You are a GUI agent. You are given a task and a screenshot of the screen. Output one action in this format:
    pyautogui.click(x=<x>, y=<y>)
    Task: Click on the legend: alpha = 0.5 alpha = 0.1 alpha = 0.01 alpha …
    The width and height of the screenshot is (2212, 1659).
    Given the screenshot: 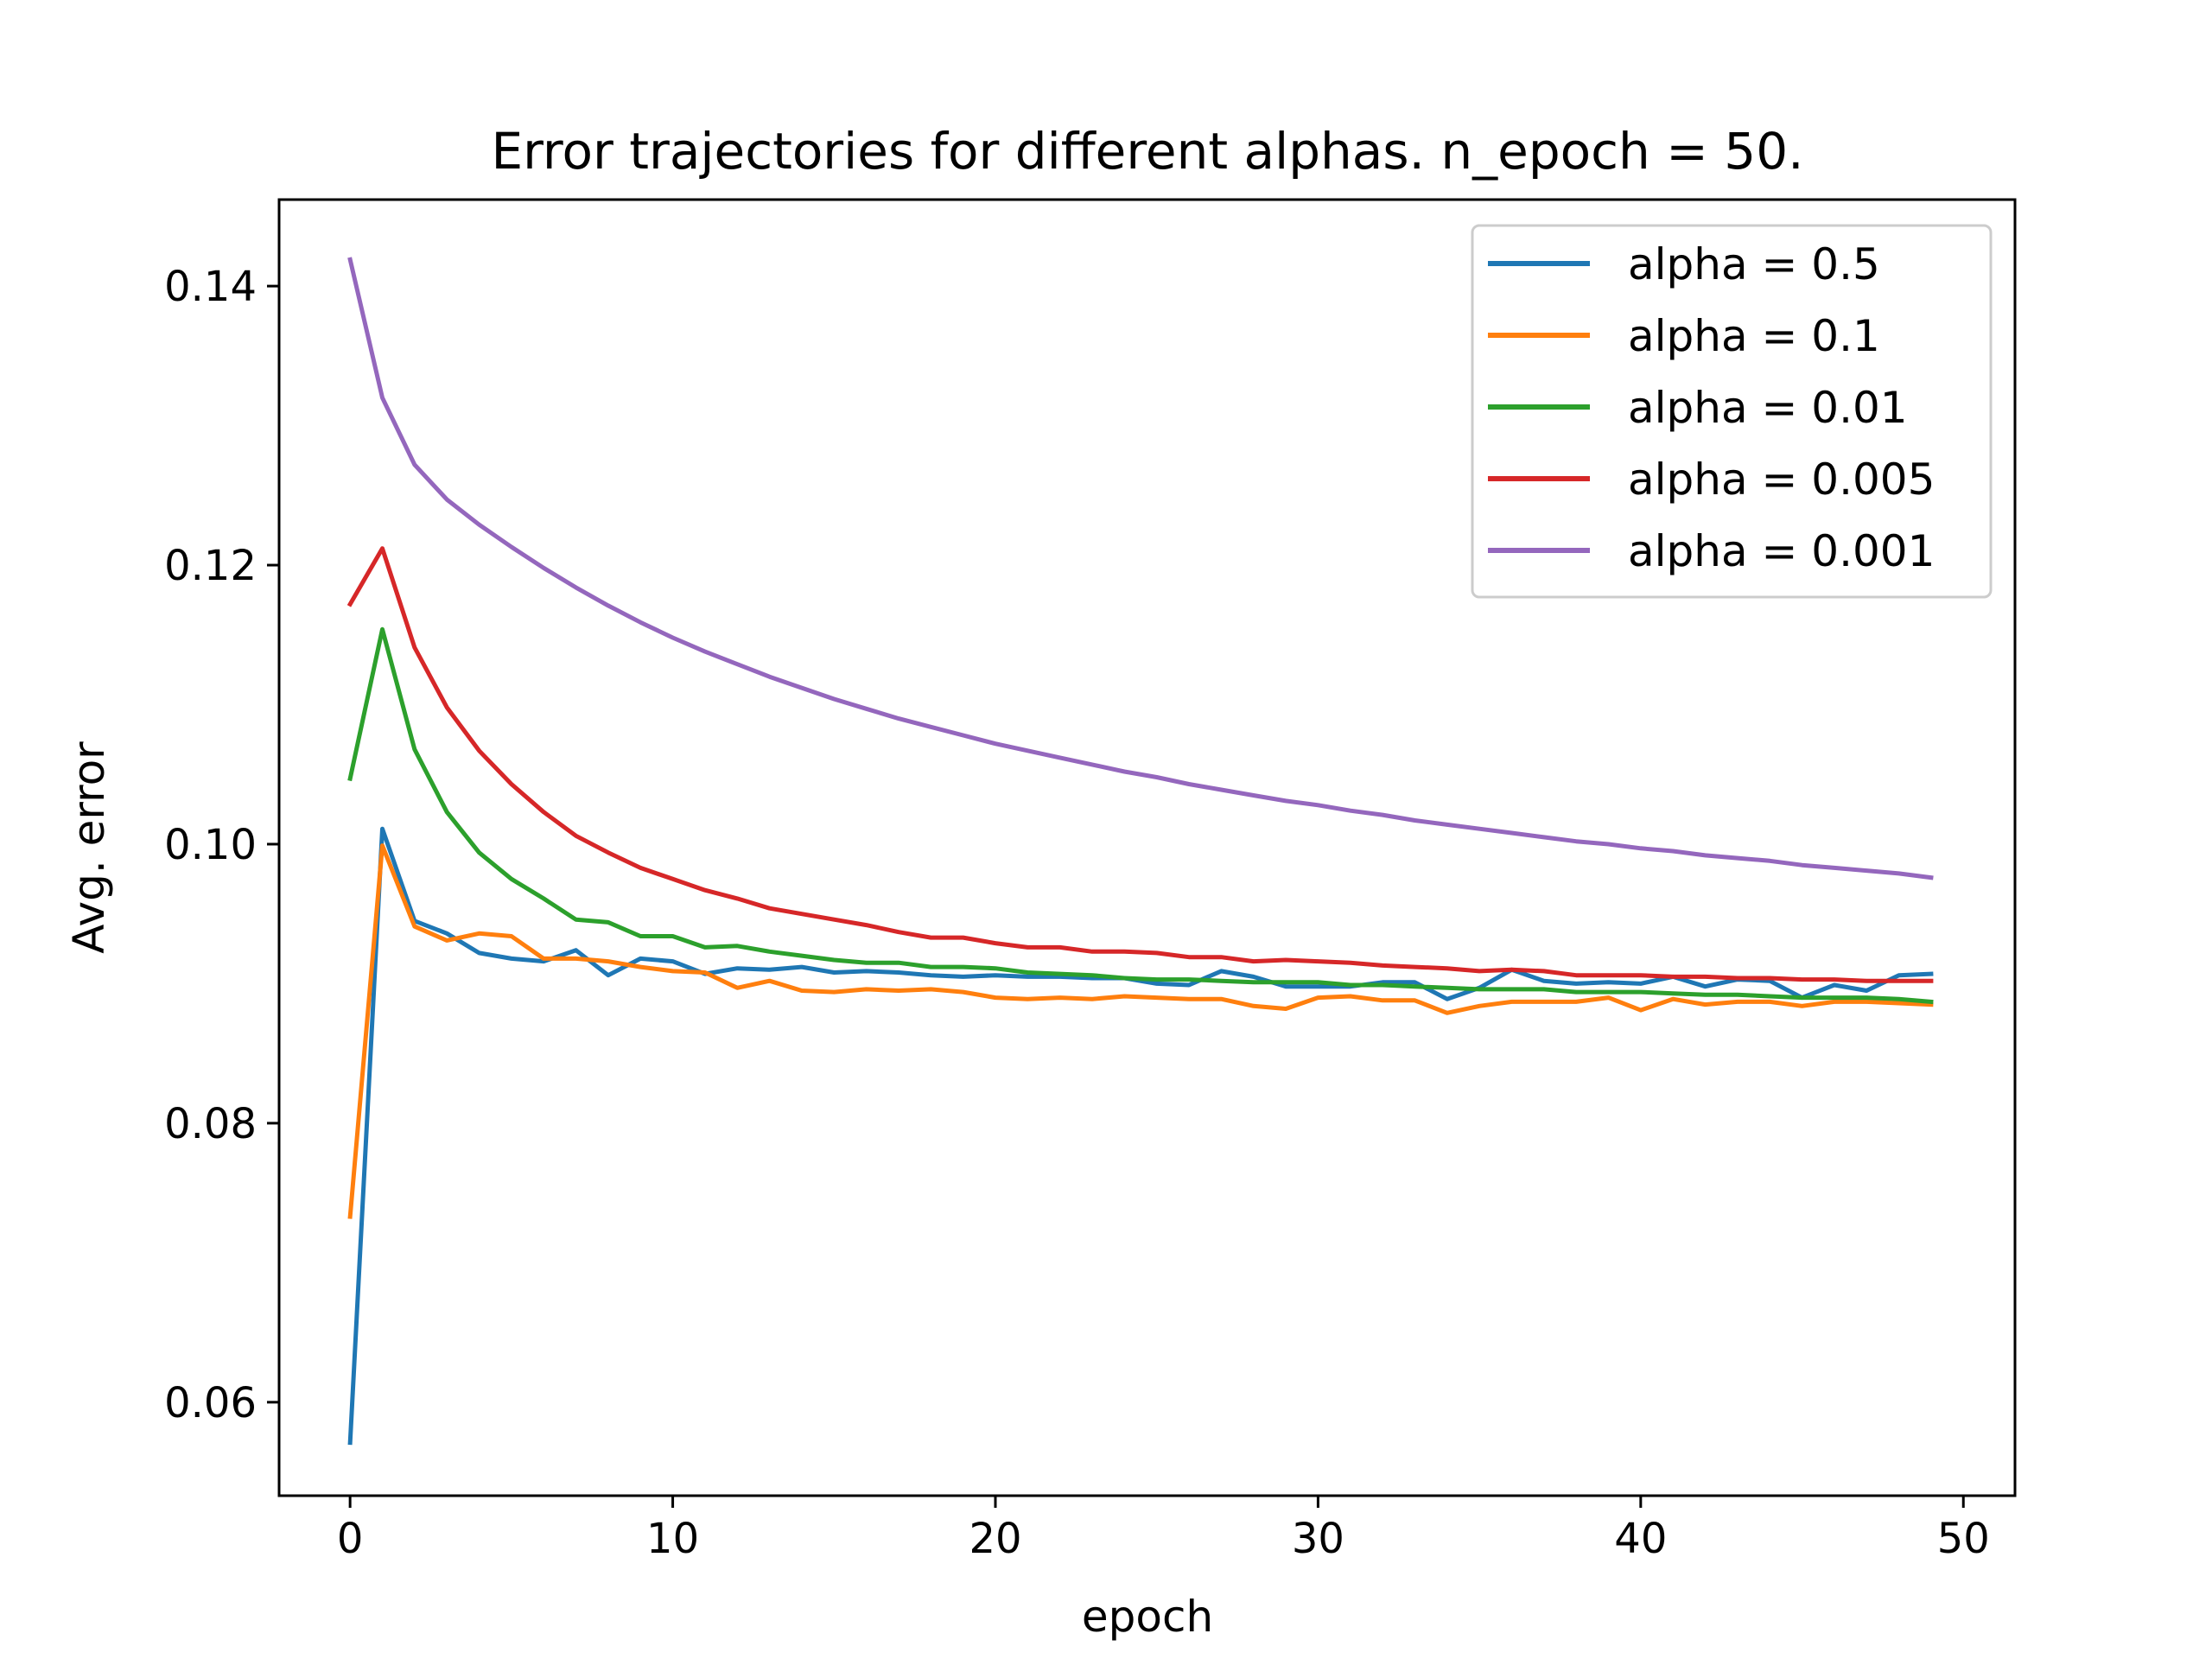 What is the action you would take?
    pyautogui.click(x=1732, y=411)
    